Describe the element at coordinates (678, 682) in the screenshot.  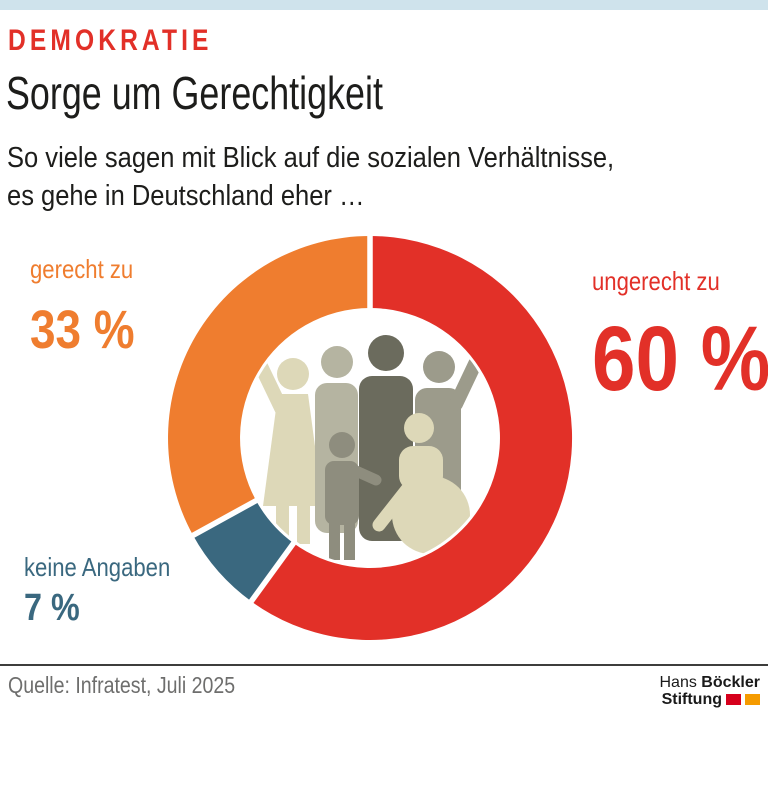
I see `logo-name-regular: Hans` at that location.